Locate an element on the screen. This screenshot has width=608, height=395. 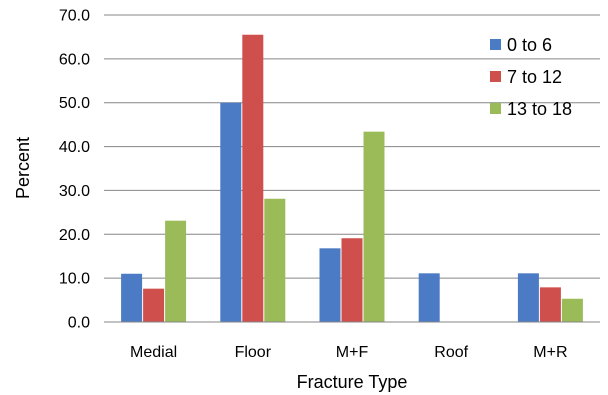
x-tick-label: M+F is located at coordinates (352, 352).